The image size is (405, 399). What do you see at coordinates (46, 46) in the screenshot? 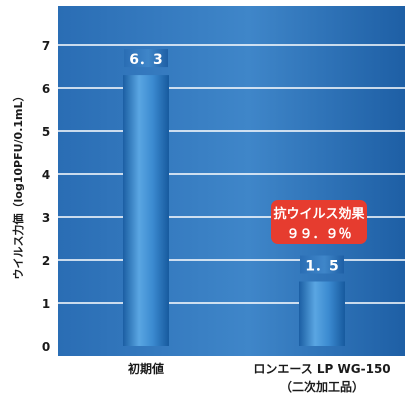
I see `y-tick-label: 7` at bounding box center [46, 46].